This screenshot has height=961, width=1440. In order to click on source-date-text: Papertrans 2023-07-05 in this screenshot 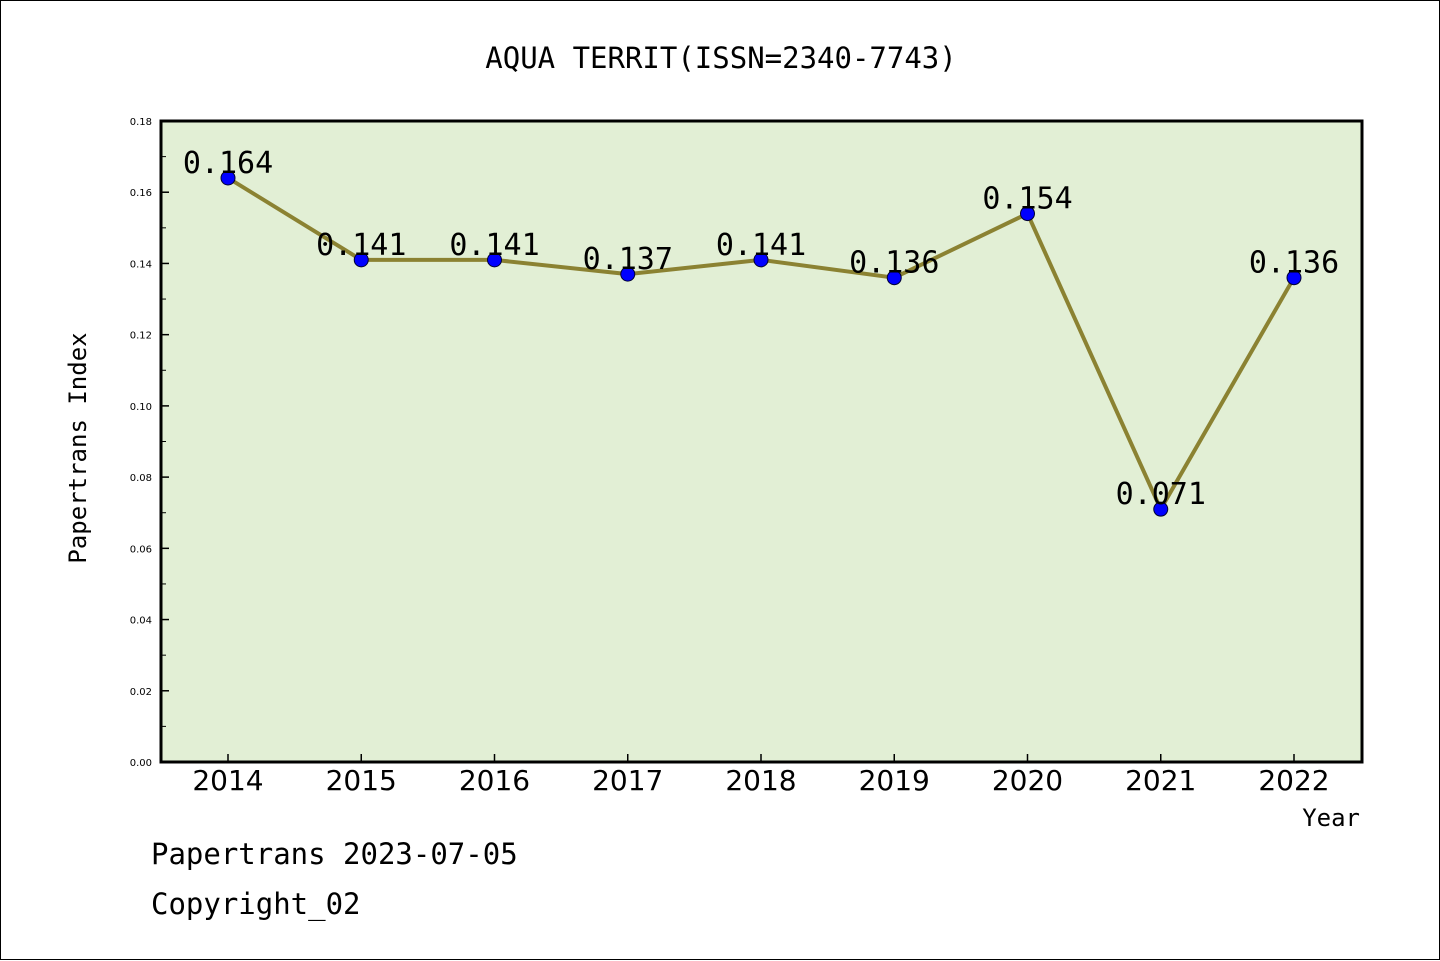, I will do `click(334, 854)`.